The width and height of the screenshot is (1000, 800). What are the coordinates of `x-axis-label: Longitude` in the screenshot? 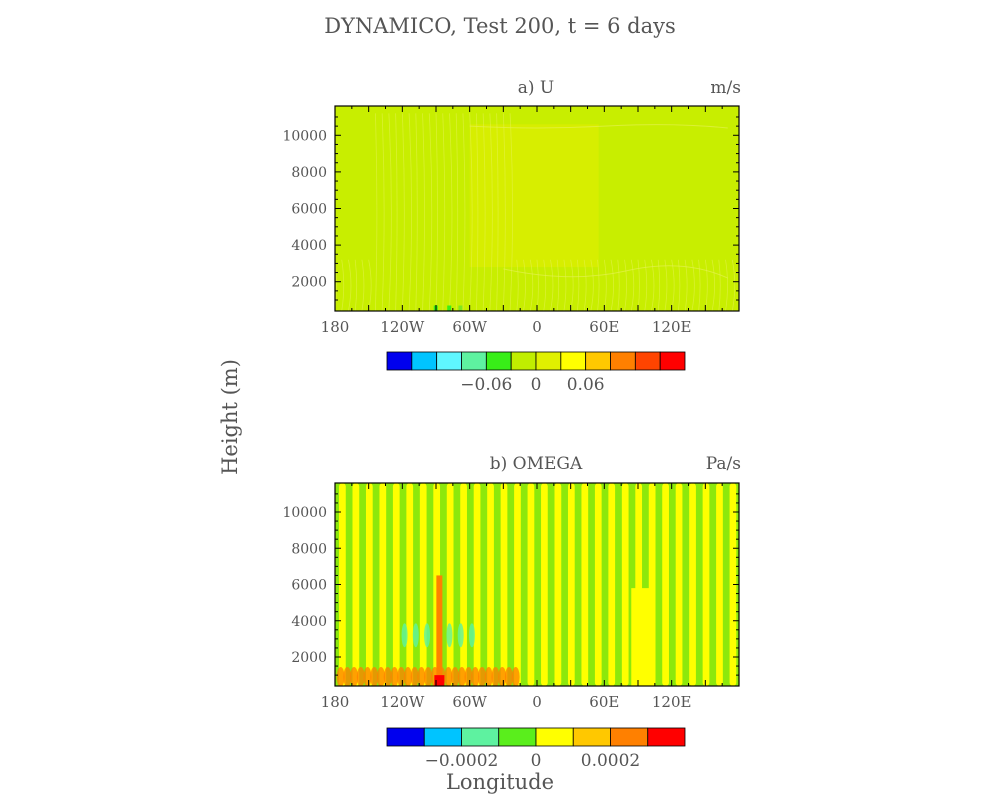 It's located at (500, 782).